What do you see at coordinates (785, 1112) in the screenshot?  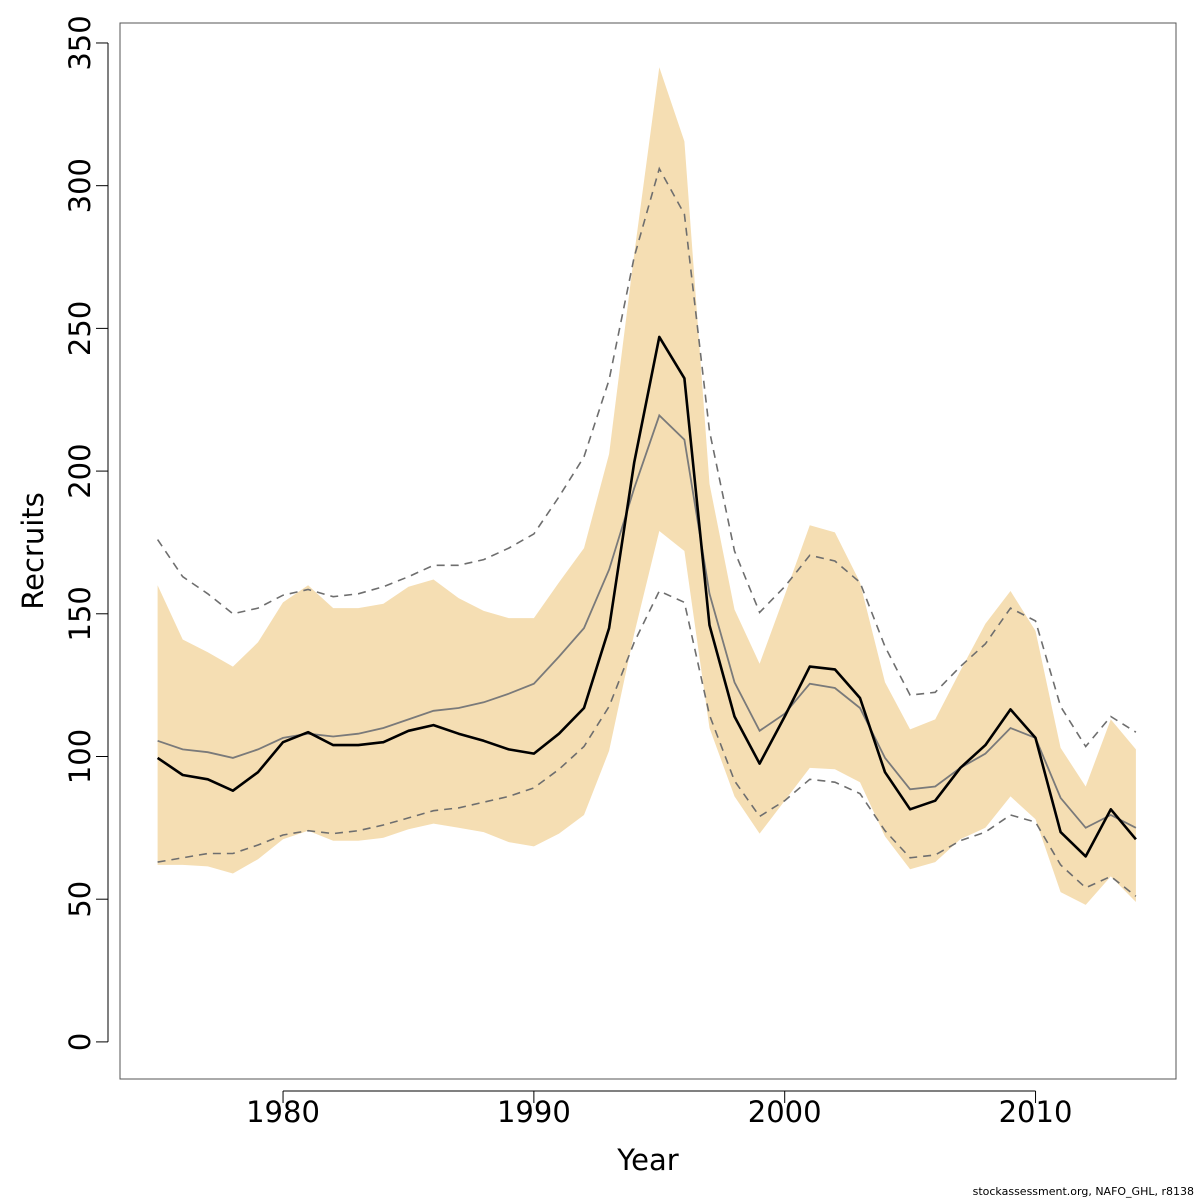 I see `x-tick-label: 2000` at bounding box center [785, 1112].